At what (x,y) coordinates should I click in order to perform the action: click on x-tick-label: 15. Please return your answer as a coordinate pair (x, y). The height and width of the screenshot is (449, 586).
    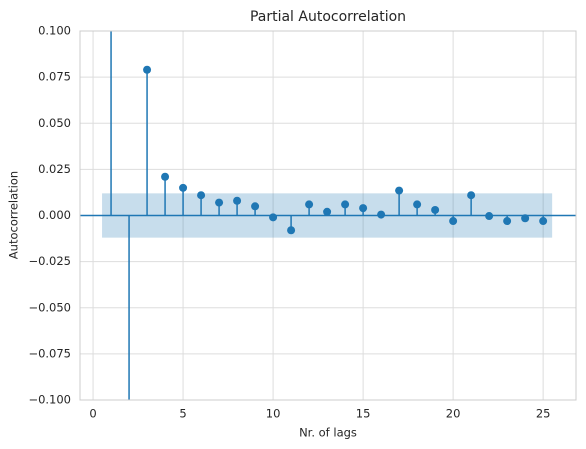
    Looking at the image, I should click on (363, 414).